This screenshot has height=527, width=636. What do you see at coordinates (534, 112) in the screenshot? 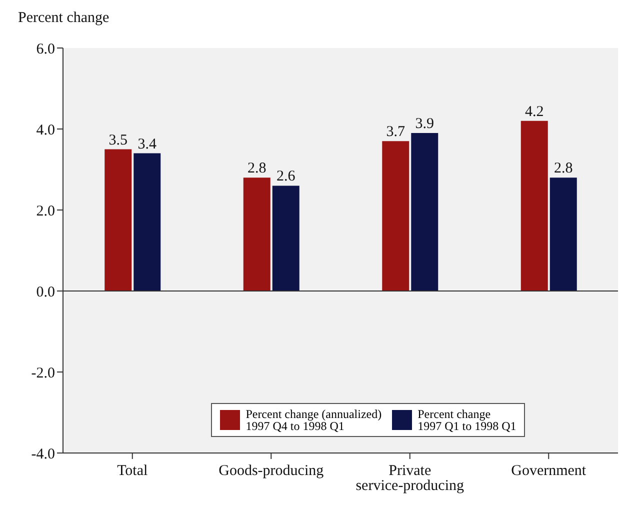
I see `data-label: 4.2` at bounding box center [534, 112].